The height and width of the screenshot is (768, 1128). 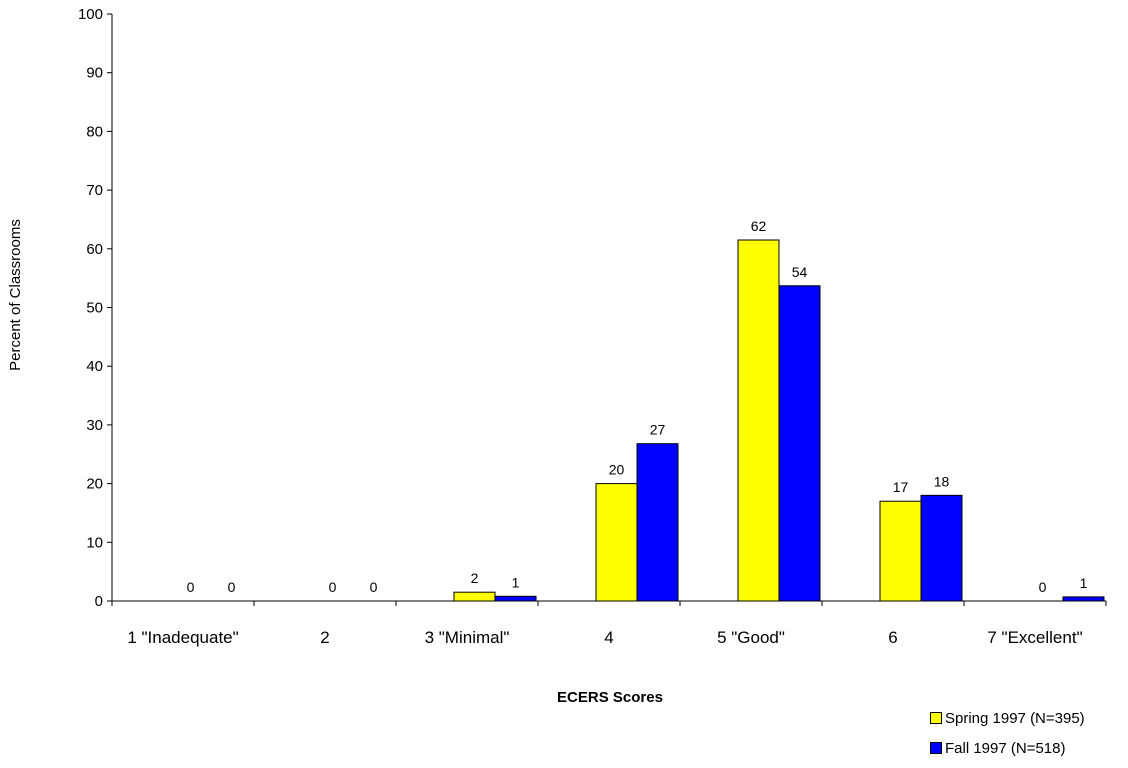 I want to click on y-tick-label: 80, so click(x=94, y=131).